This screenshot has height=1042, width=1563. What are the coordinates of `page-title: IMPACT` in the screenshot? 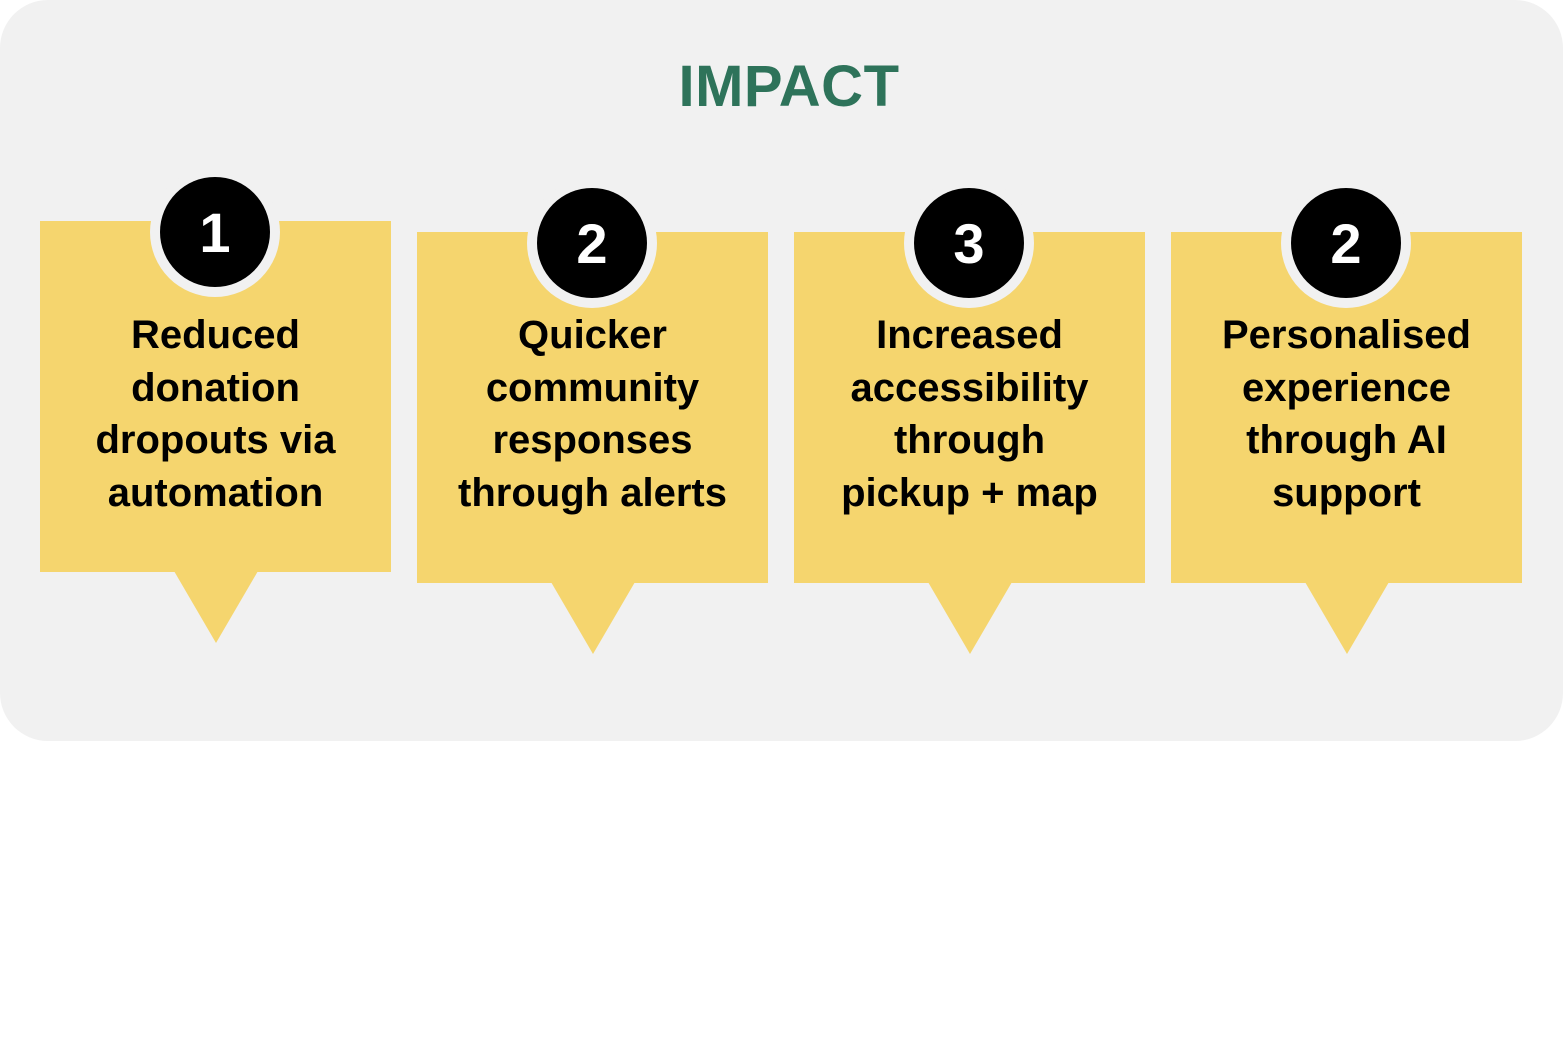 It's located at (789, 86).